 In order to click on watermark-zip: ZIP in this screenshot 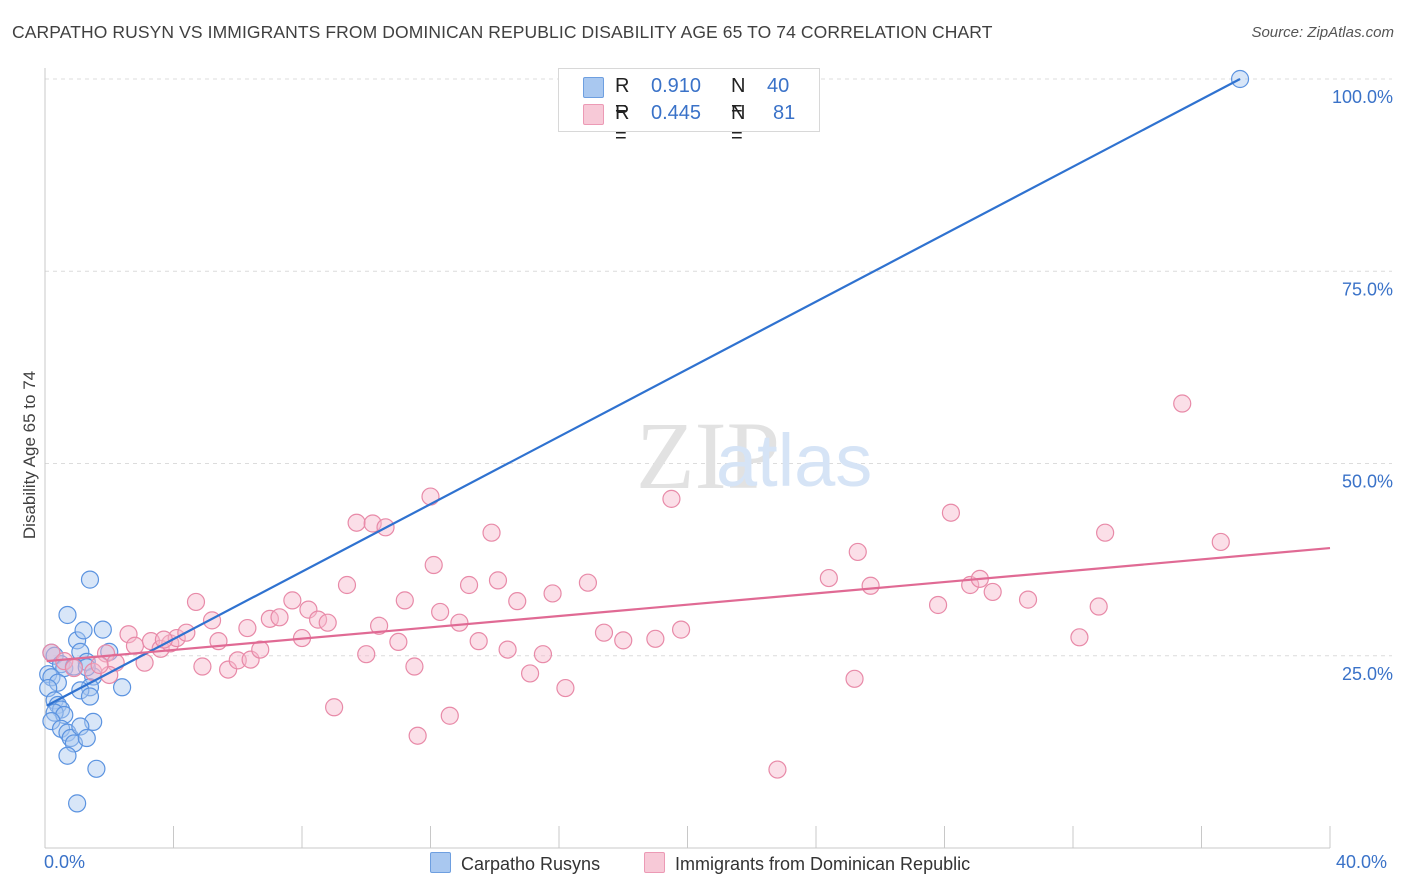, I will do `click(708, 455)`.